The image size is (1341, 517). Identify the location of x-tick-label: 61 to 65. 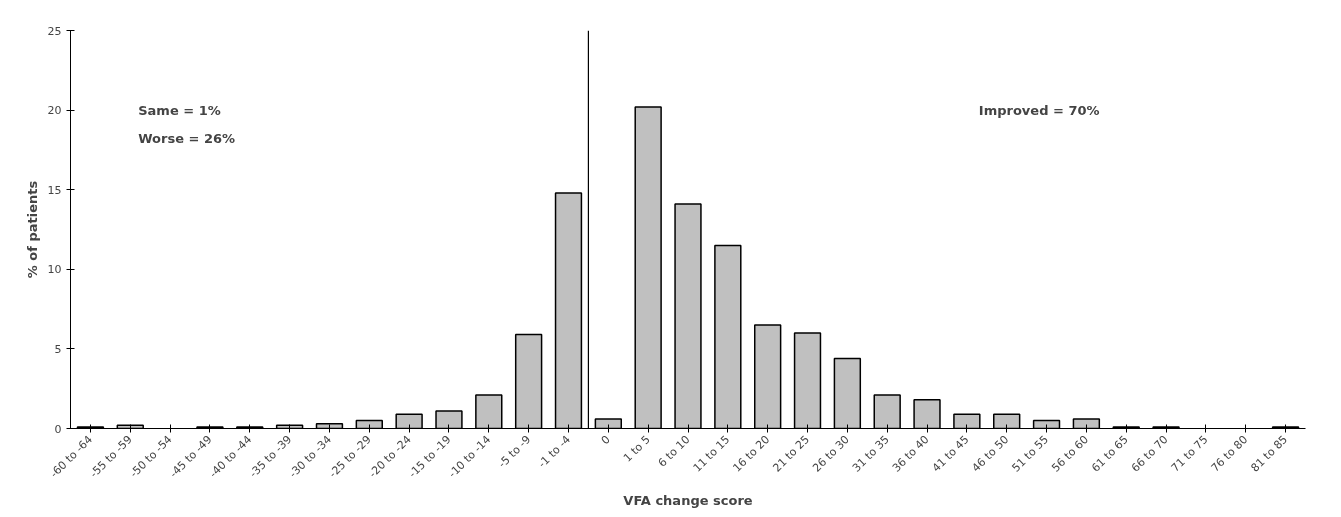
(1110, 453).